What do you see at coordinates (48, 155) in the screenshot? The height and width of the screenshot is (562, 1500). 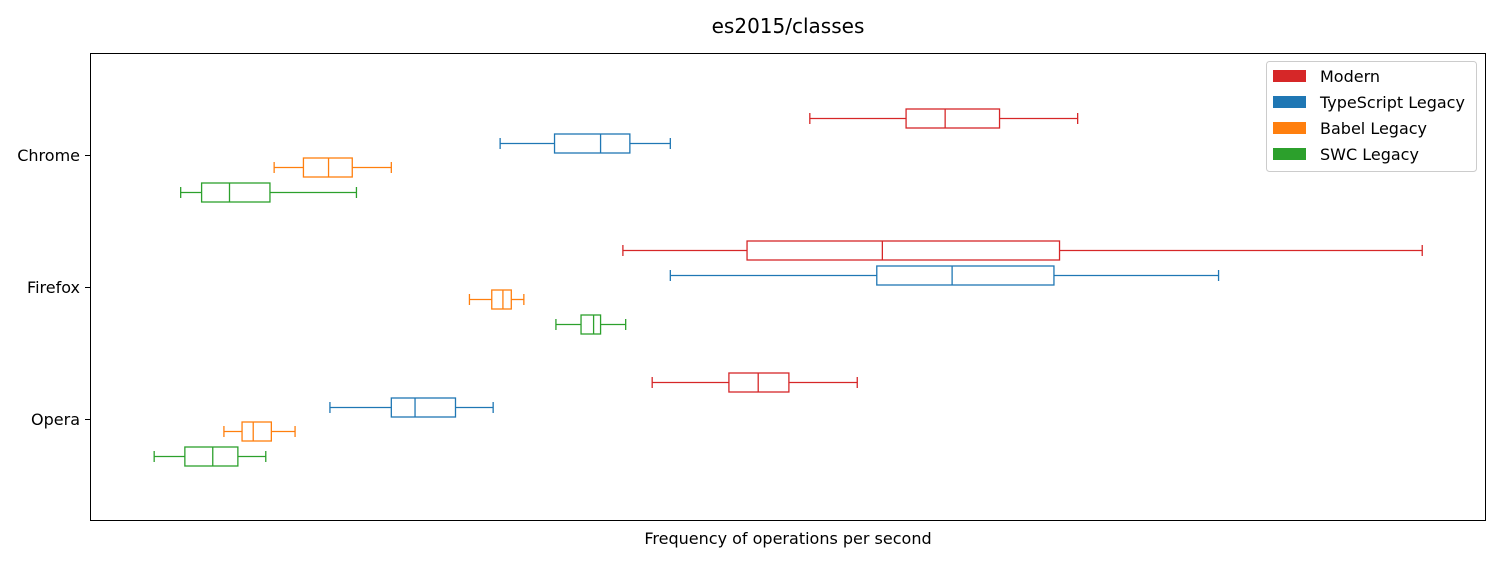 I see `y-tick-label: Chrome` at bounding box center [48, 155].